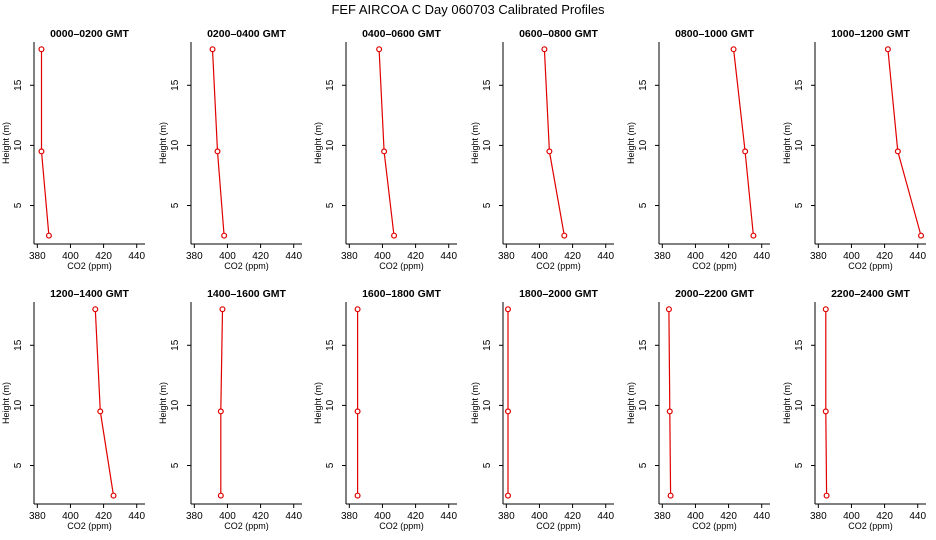  I want to click on panel-title: 0600–0800 GMT, so click(558, 34).